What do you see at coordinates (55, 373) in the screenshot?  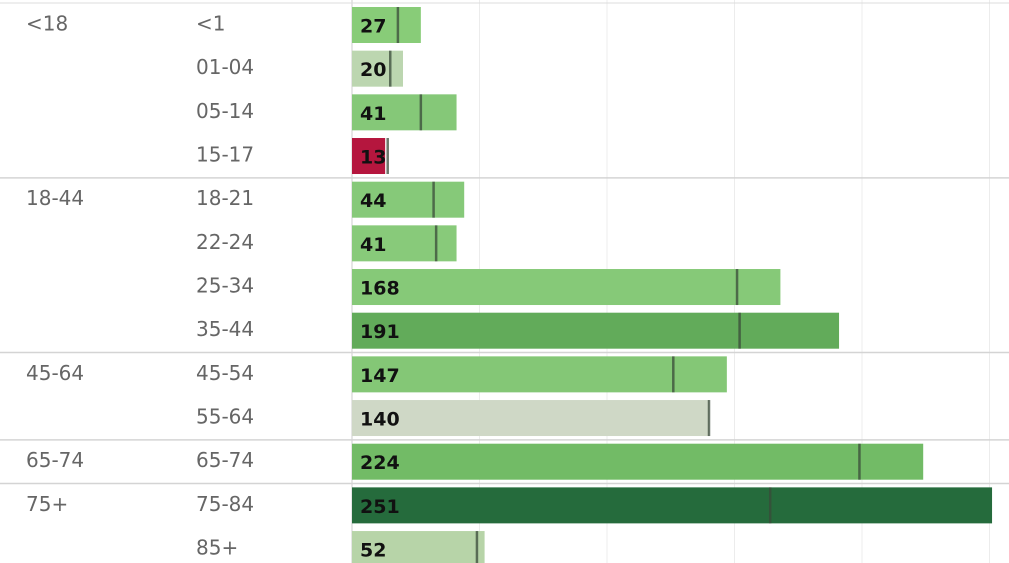 I see `group-label: 45-64` at bounding box center [55, 373].